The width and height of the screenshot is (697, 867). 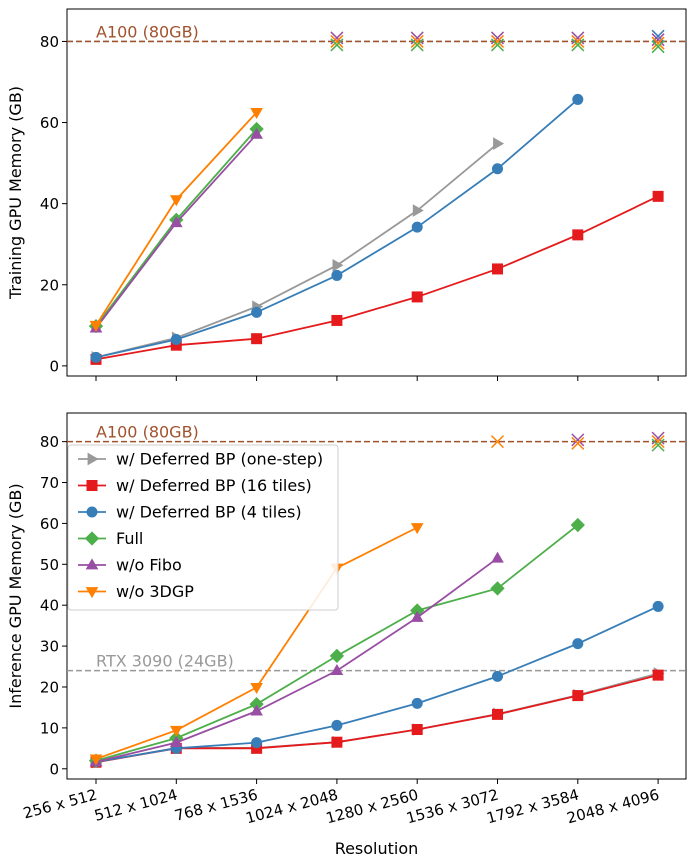 I want to click on legend-item-w-o-3dgp: w/o 3DGP, so click(x=136, y=591).